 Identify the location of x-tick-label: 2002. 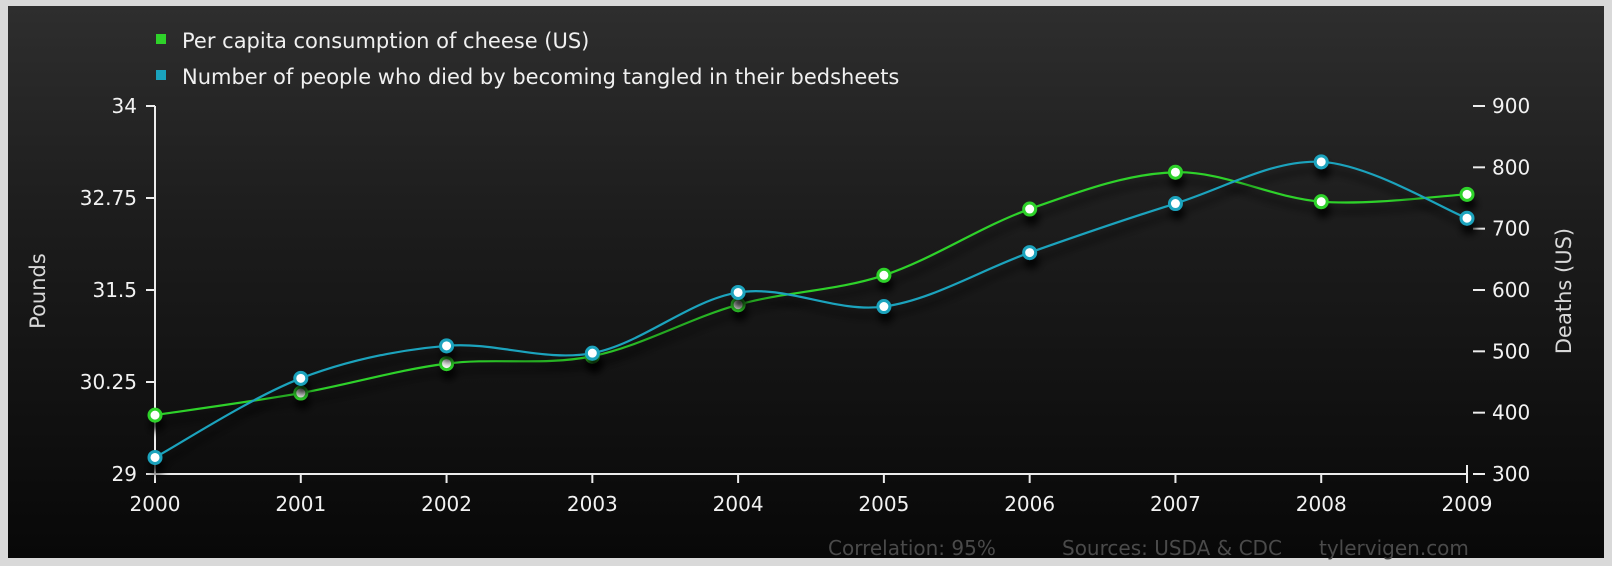
(446, 504).